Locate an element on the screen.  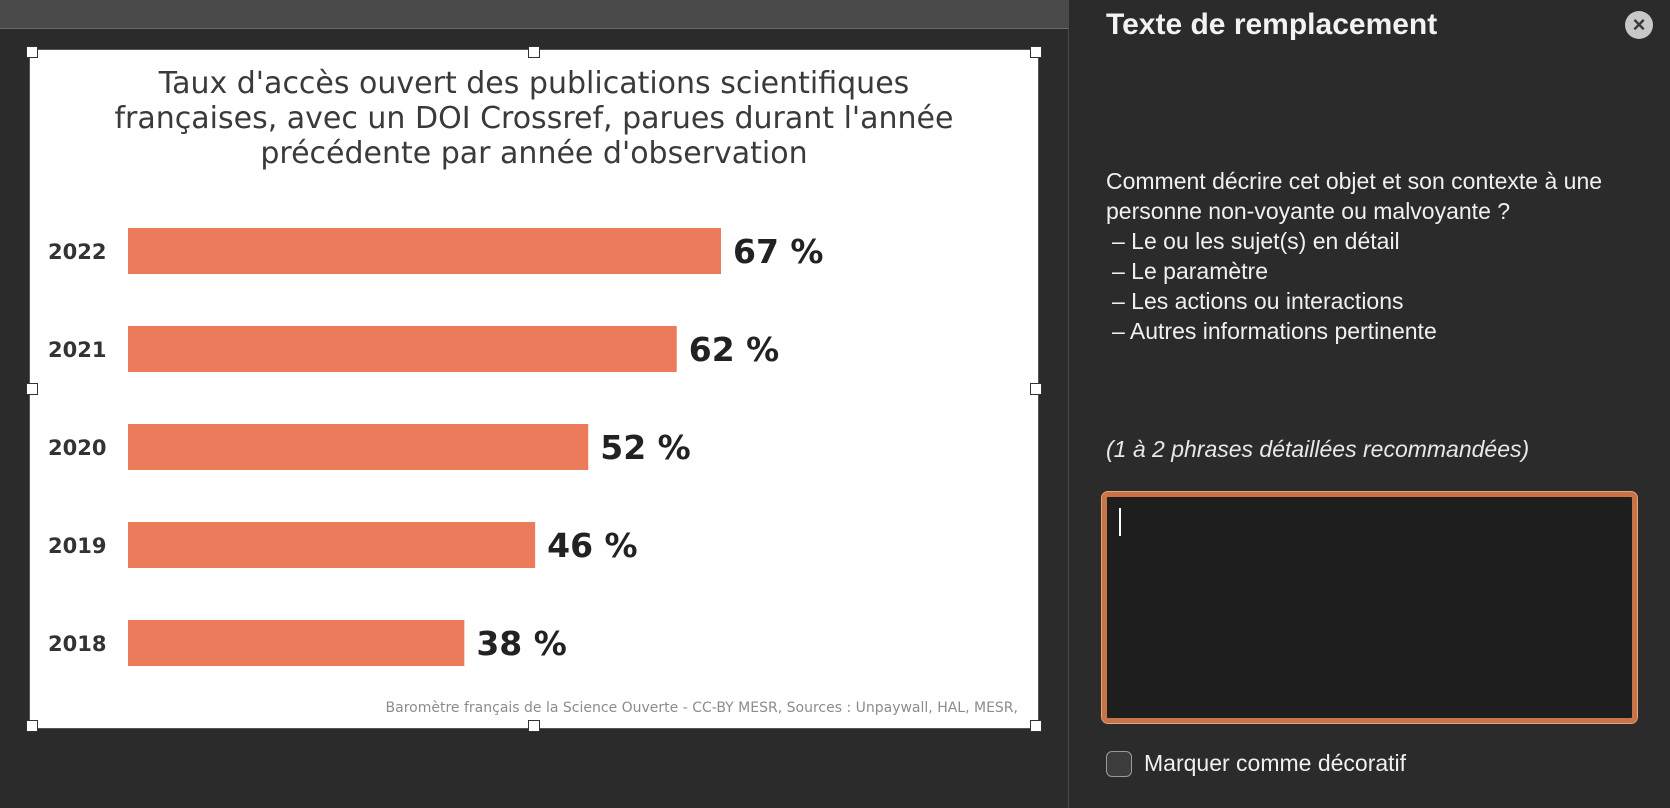
decorative-checkbox is located at coordinates (1119, 763).